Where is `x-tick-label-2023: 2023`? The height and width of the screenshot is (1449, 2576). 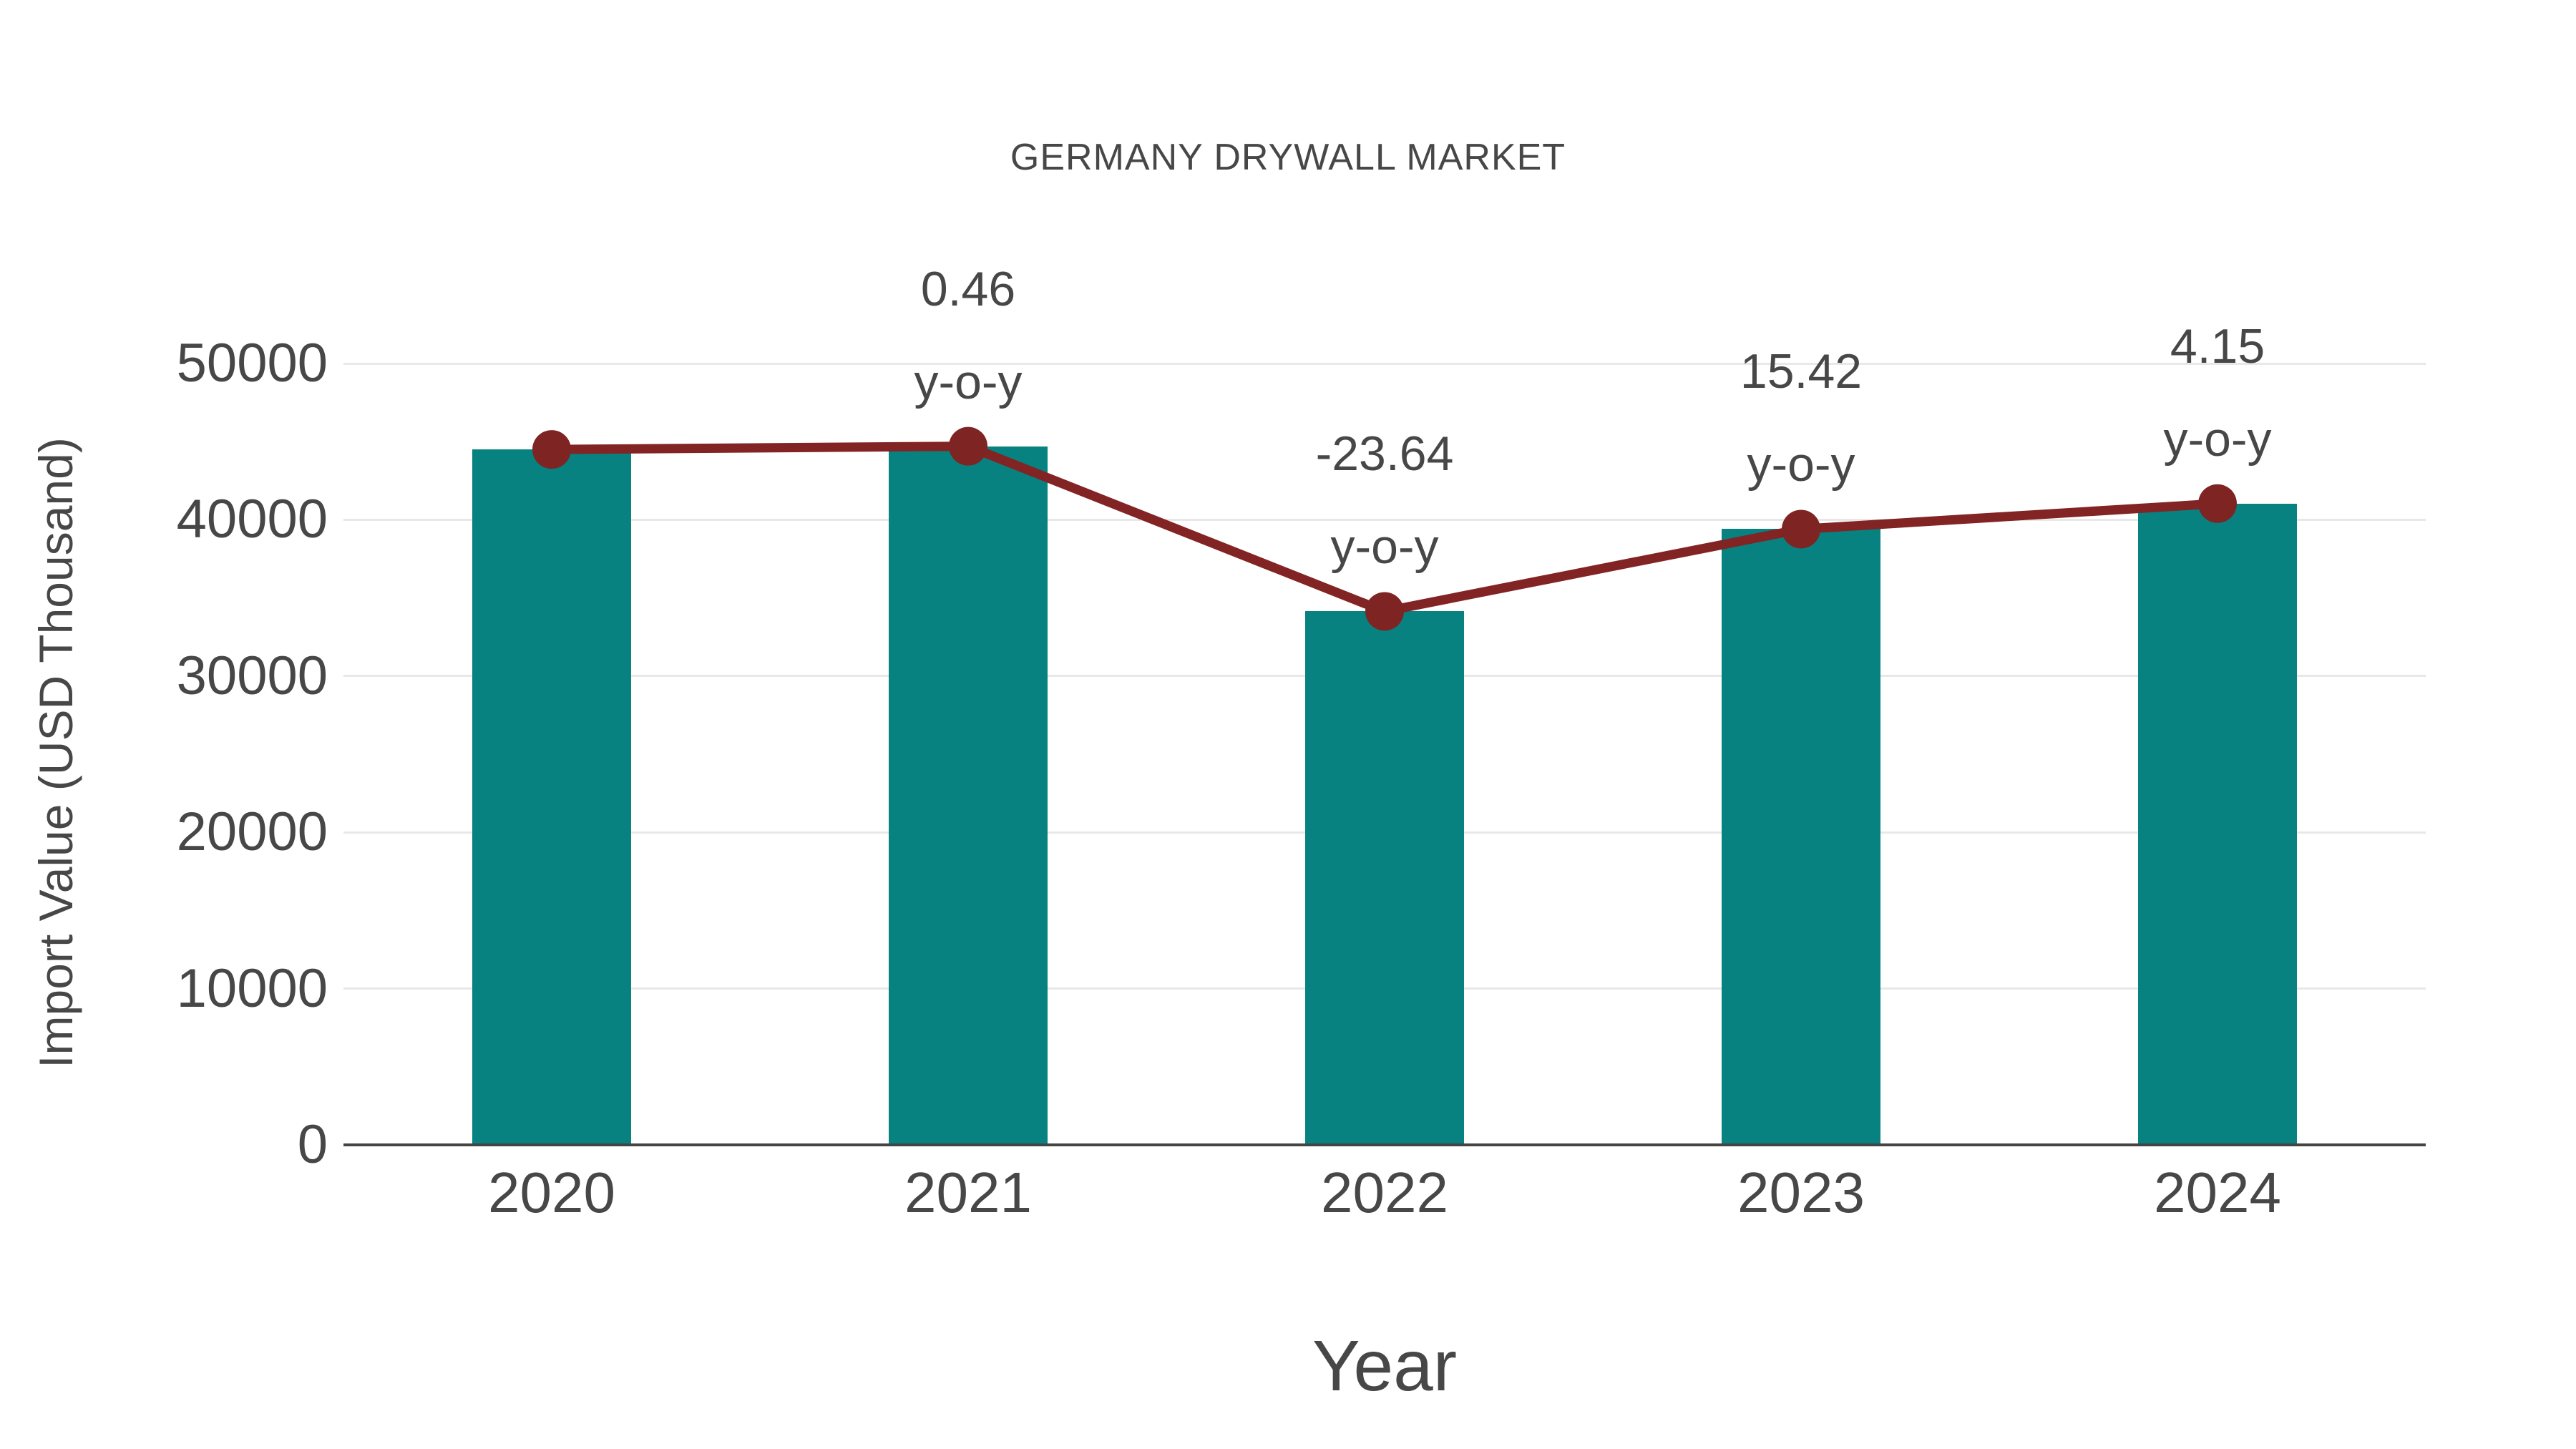 x-tick-label-2023: 2023 is located at coordinates (1801, 1192).